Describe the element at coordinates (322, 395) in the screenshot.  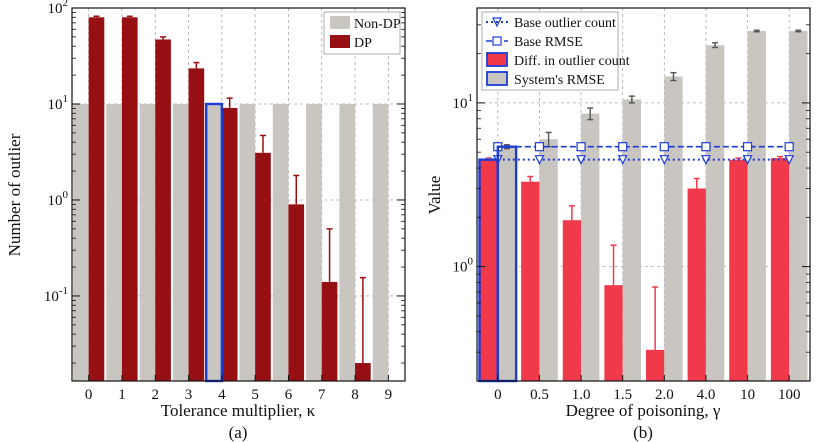
I see `x-tick-label: 7` at that location.